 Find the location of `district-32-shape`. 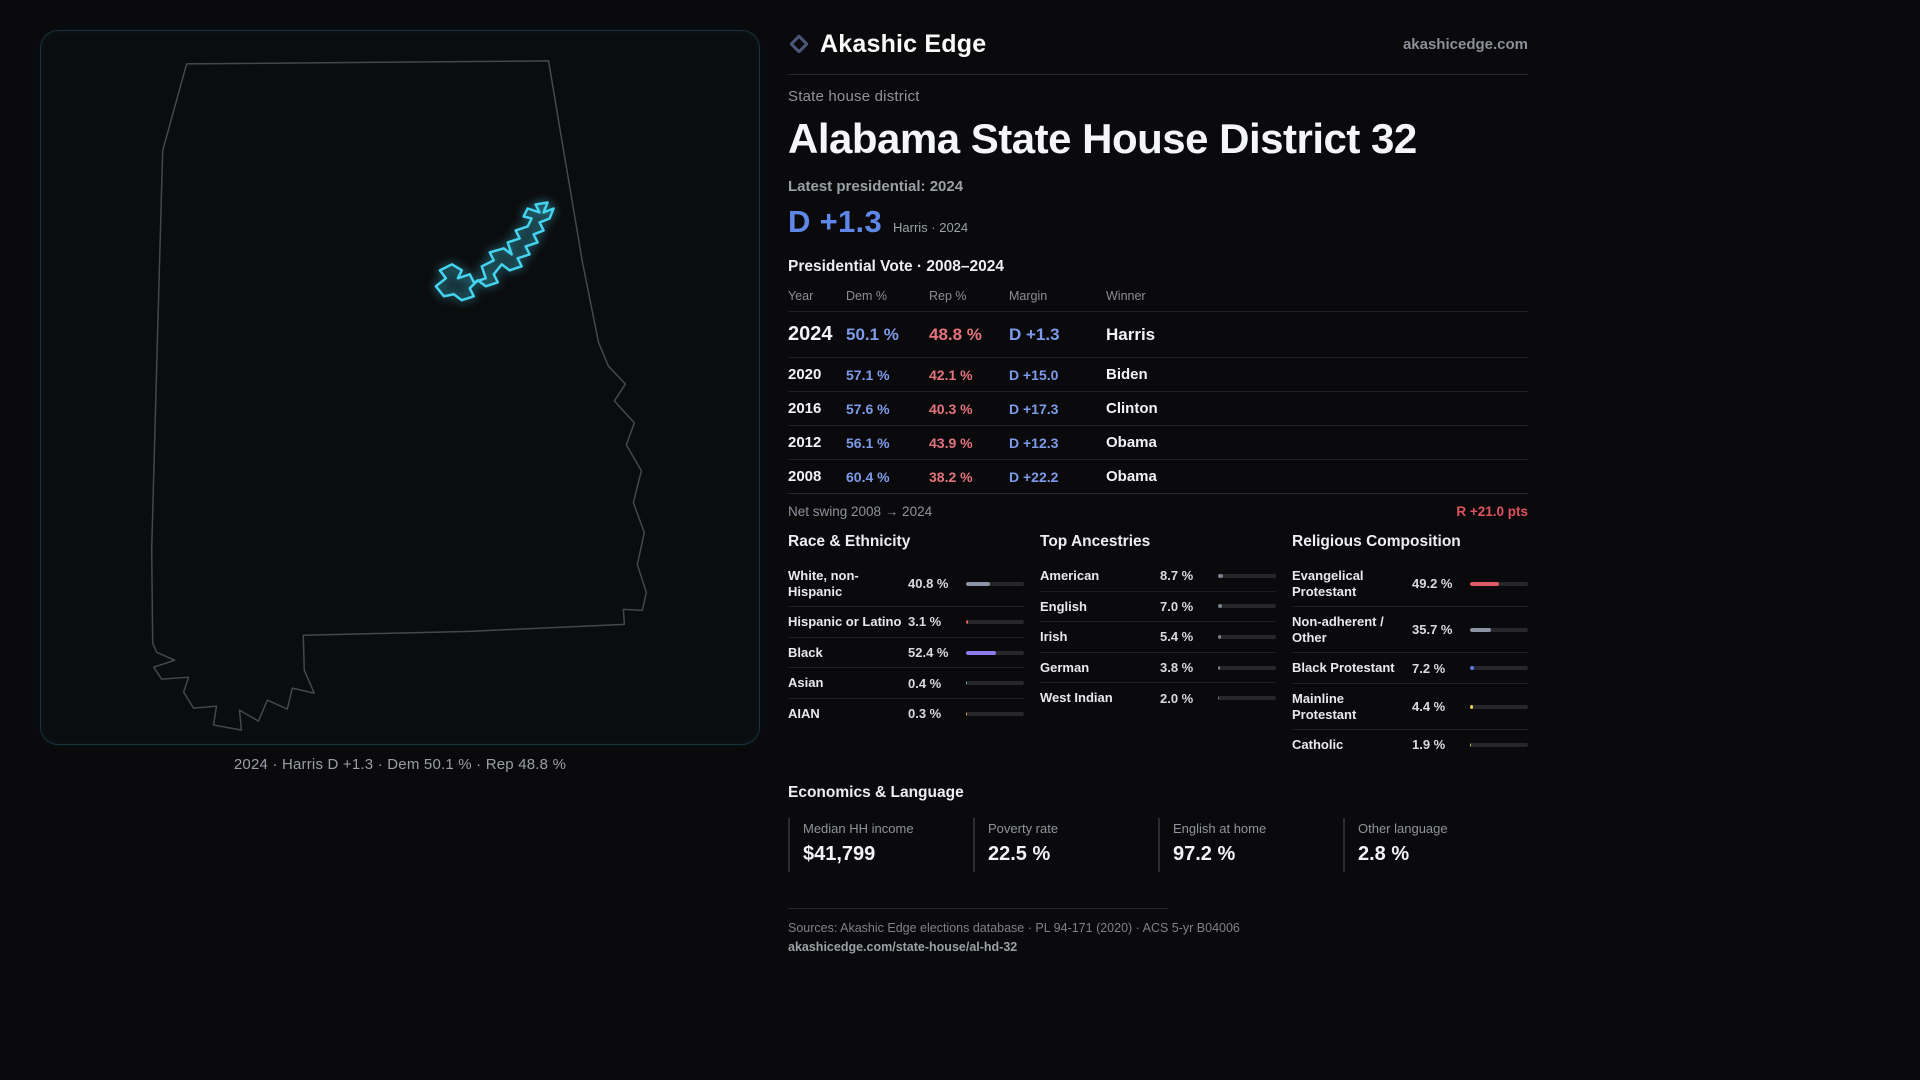

district-32-shape is located at coordinates (494, 251).